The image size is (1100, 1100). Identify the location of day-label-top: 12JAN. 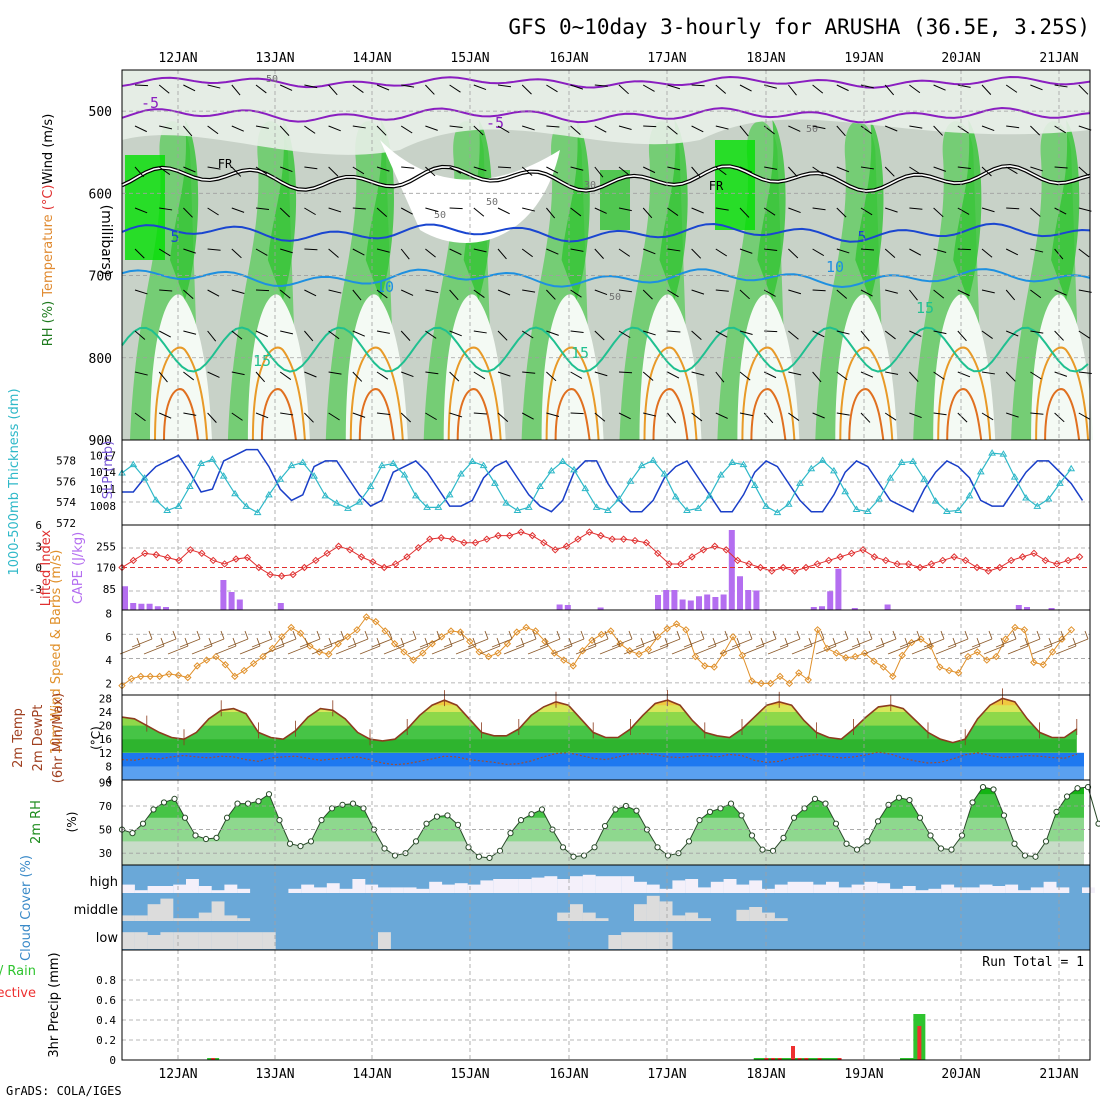
(177, 58).